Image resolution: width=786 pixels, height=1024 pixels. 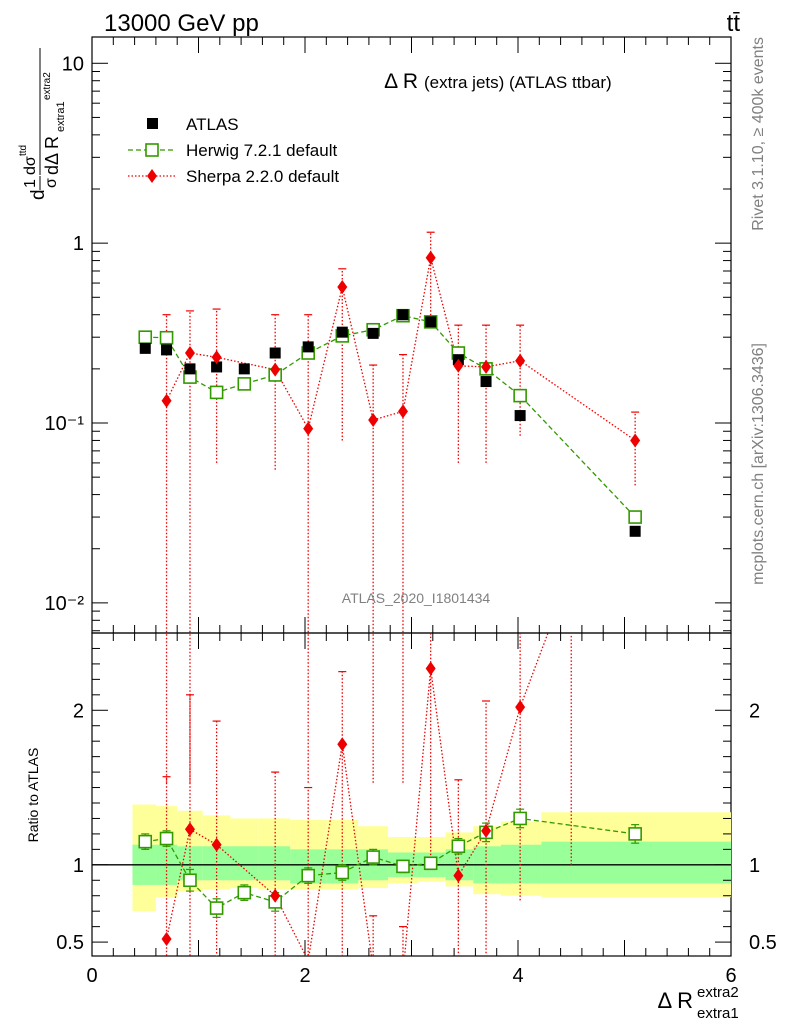 I want to click on x-tick-label: 2, so click(x=304, y=976).